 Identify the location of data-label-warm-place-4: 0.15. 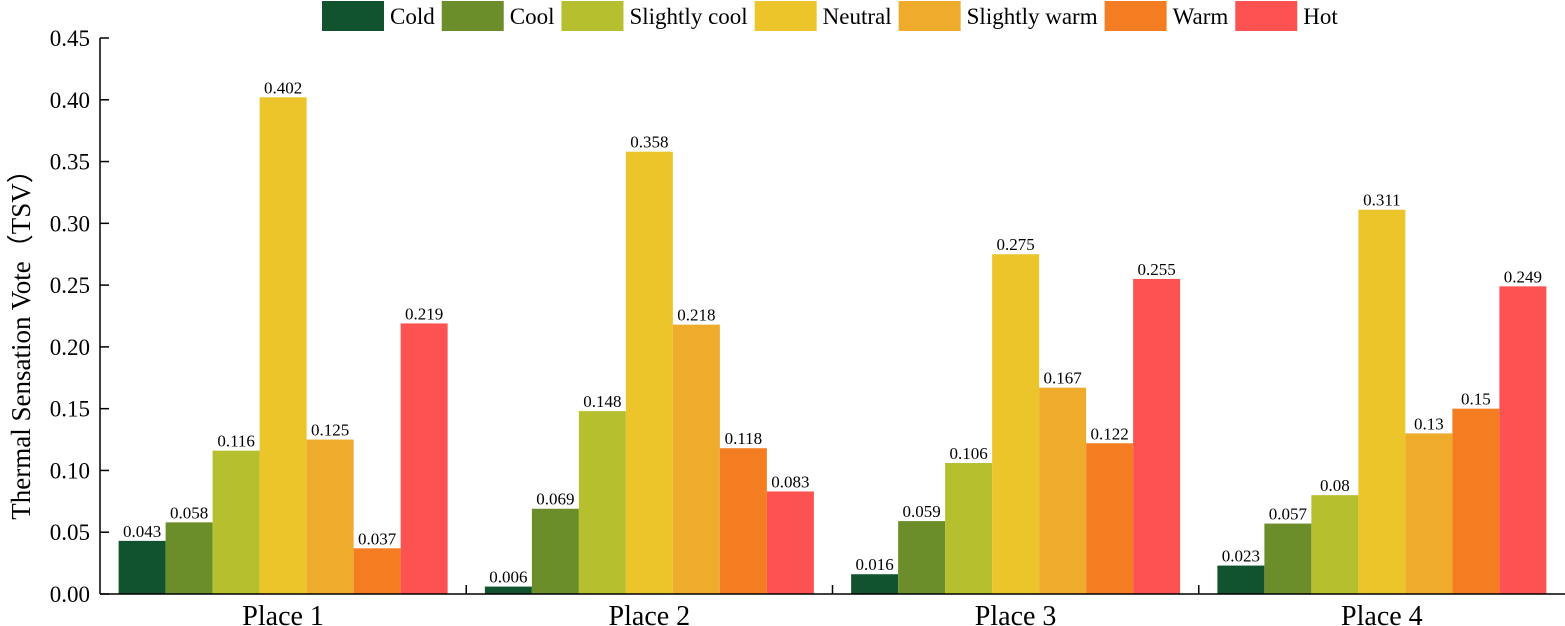
(1476, 399).